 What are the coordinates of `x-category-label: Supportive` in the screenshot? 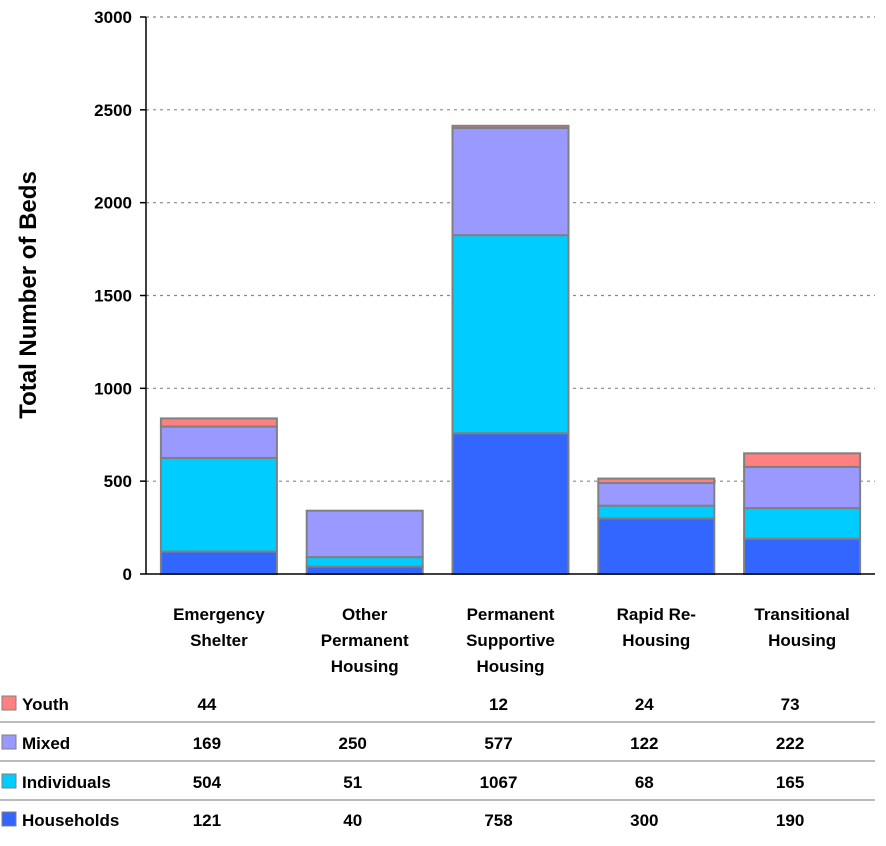 It's located at (510, 640).